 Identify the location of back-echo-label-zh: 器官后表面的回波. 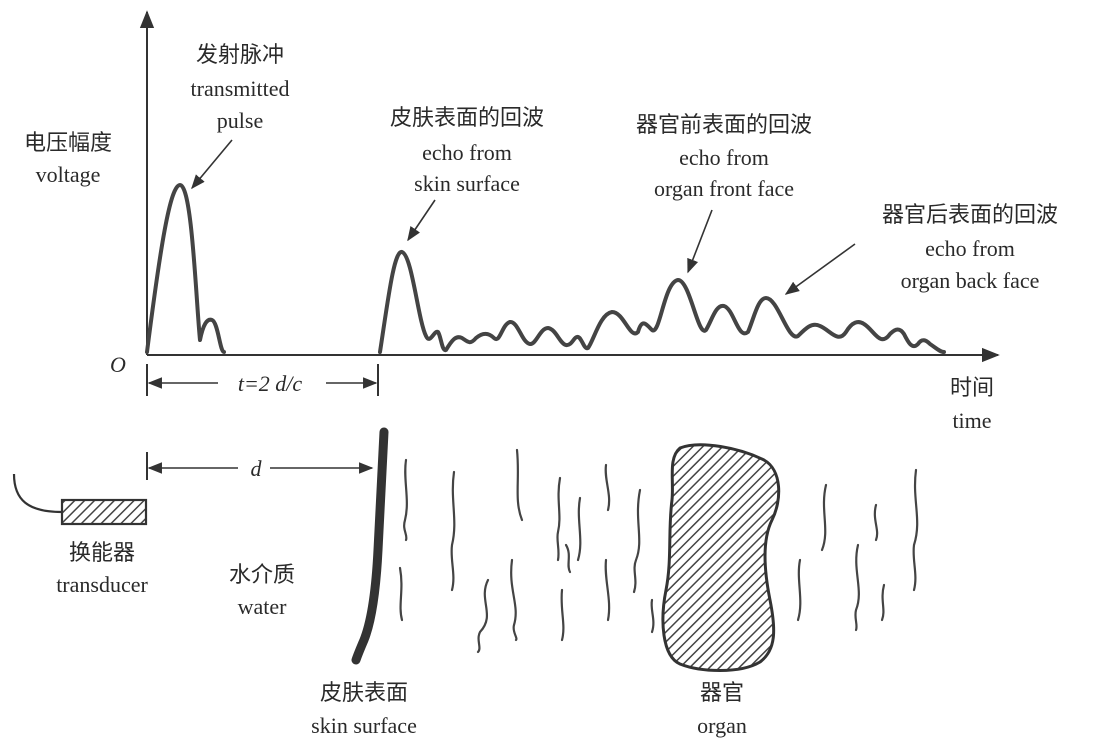
(970, 215).